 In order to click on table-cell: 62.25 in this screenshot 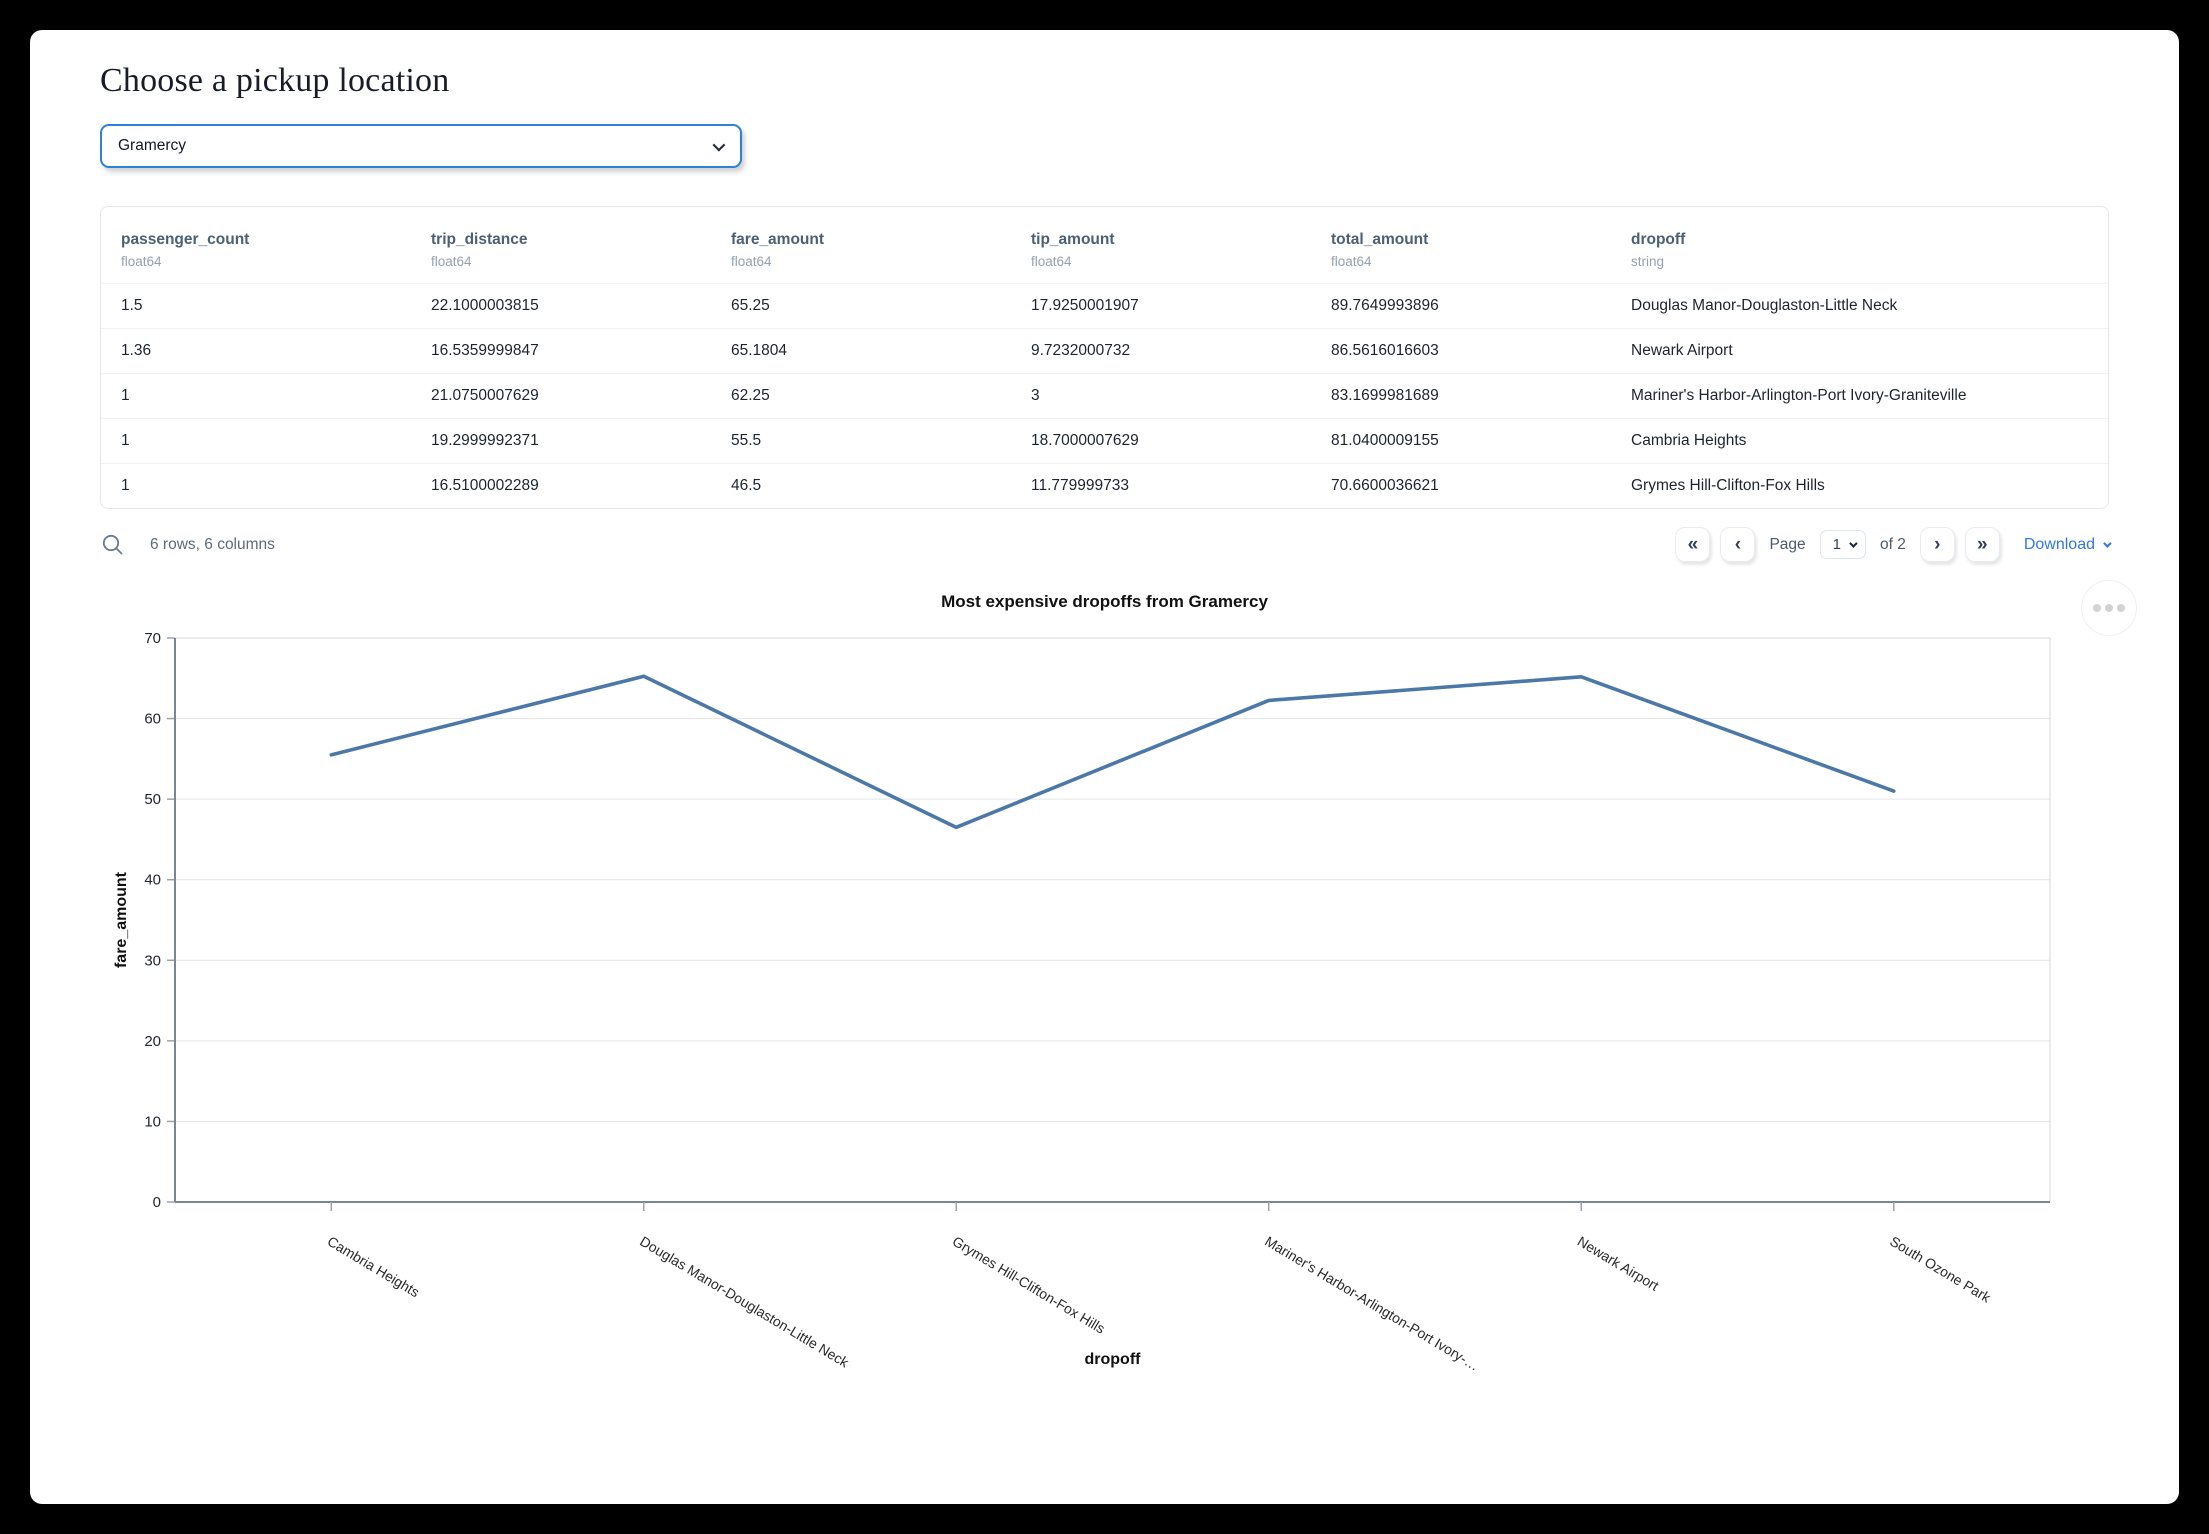, I will do `click(861, 396)`.